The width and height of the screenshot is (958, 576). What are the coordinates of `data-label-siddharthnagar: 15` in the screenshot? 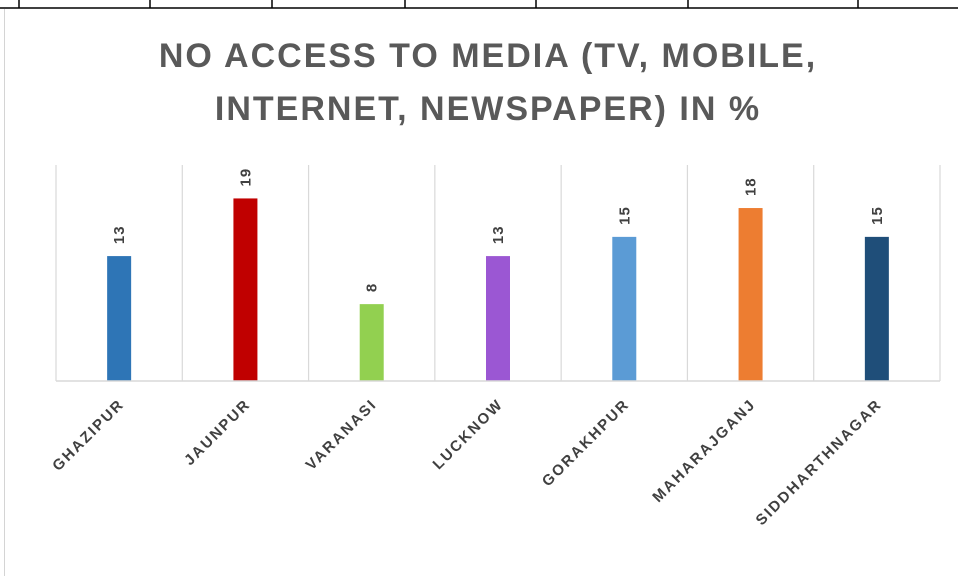 It's located at (877, 215).